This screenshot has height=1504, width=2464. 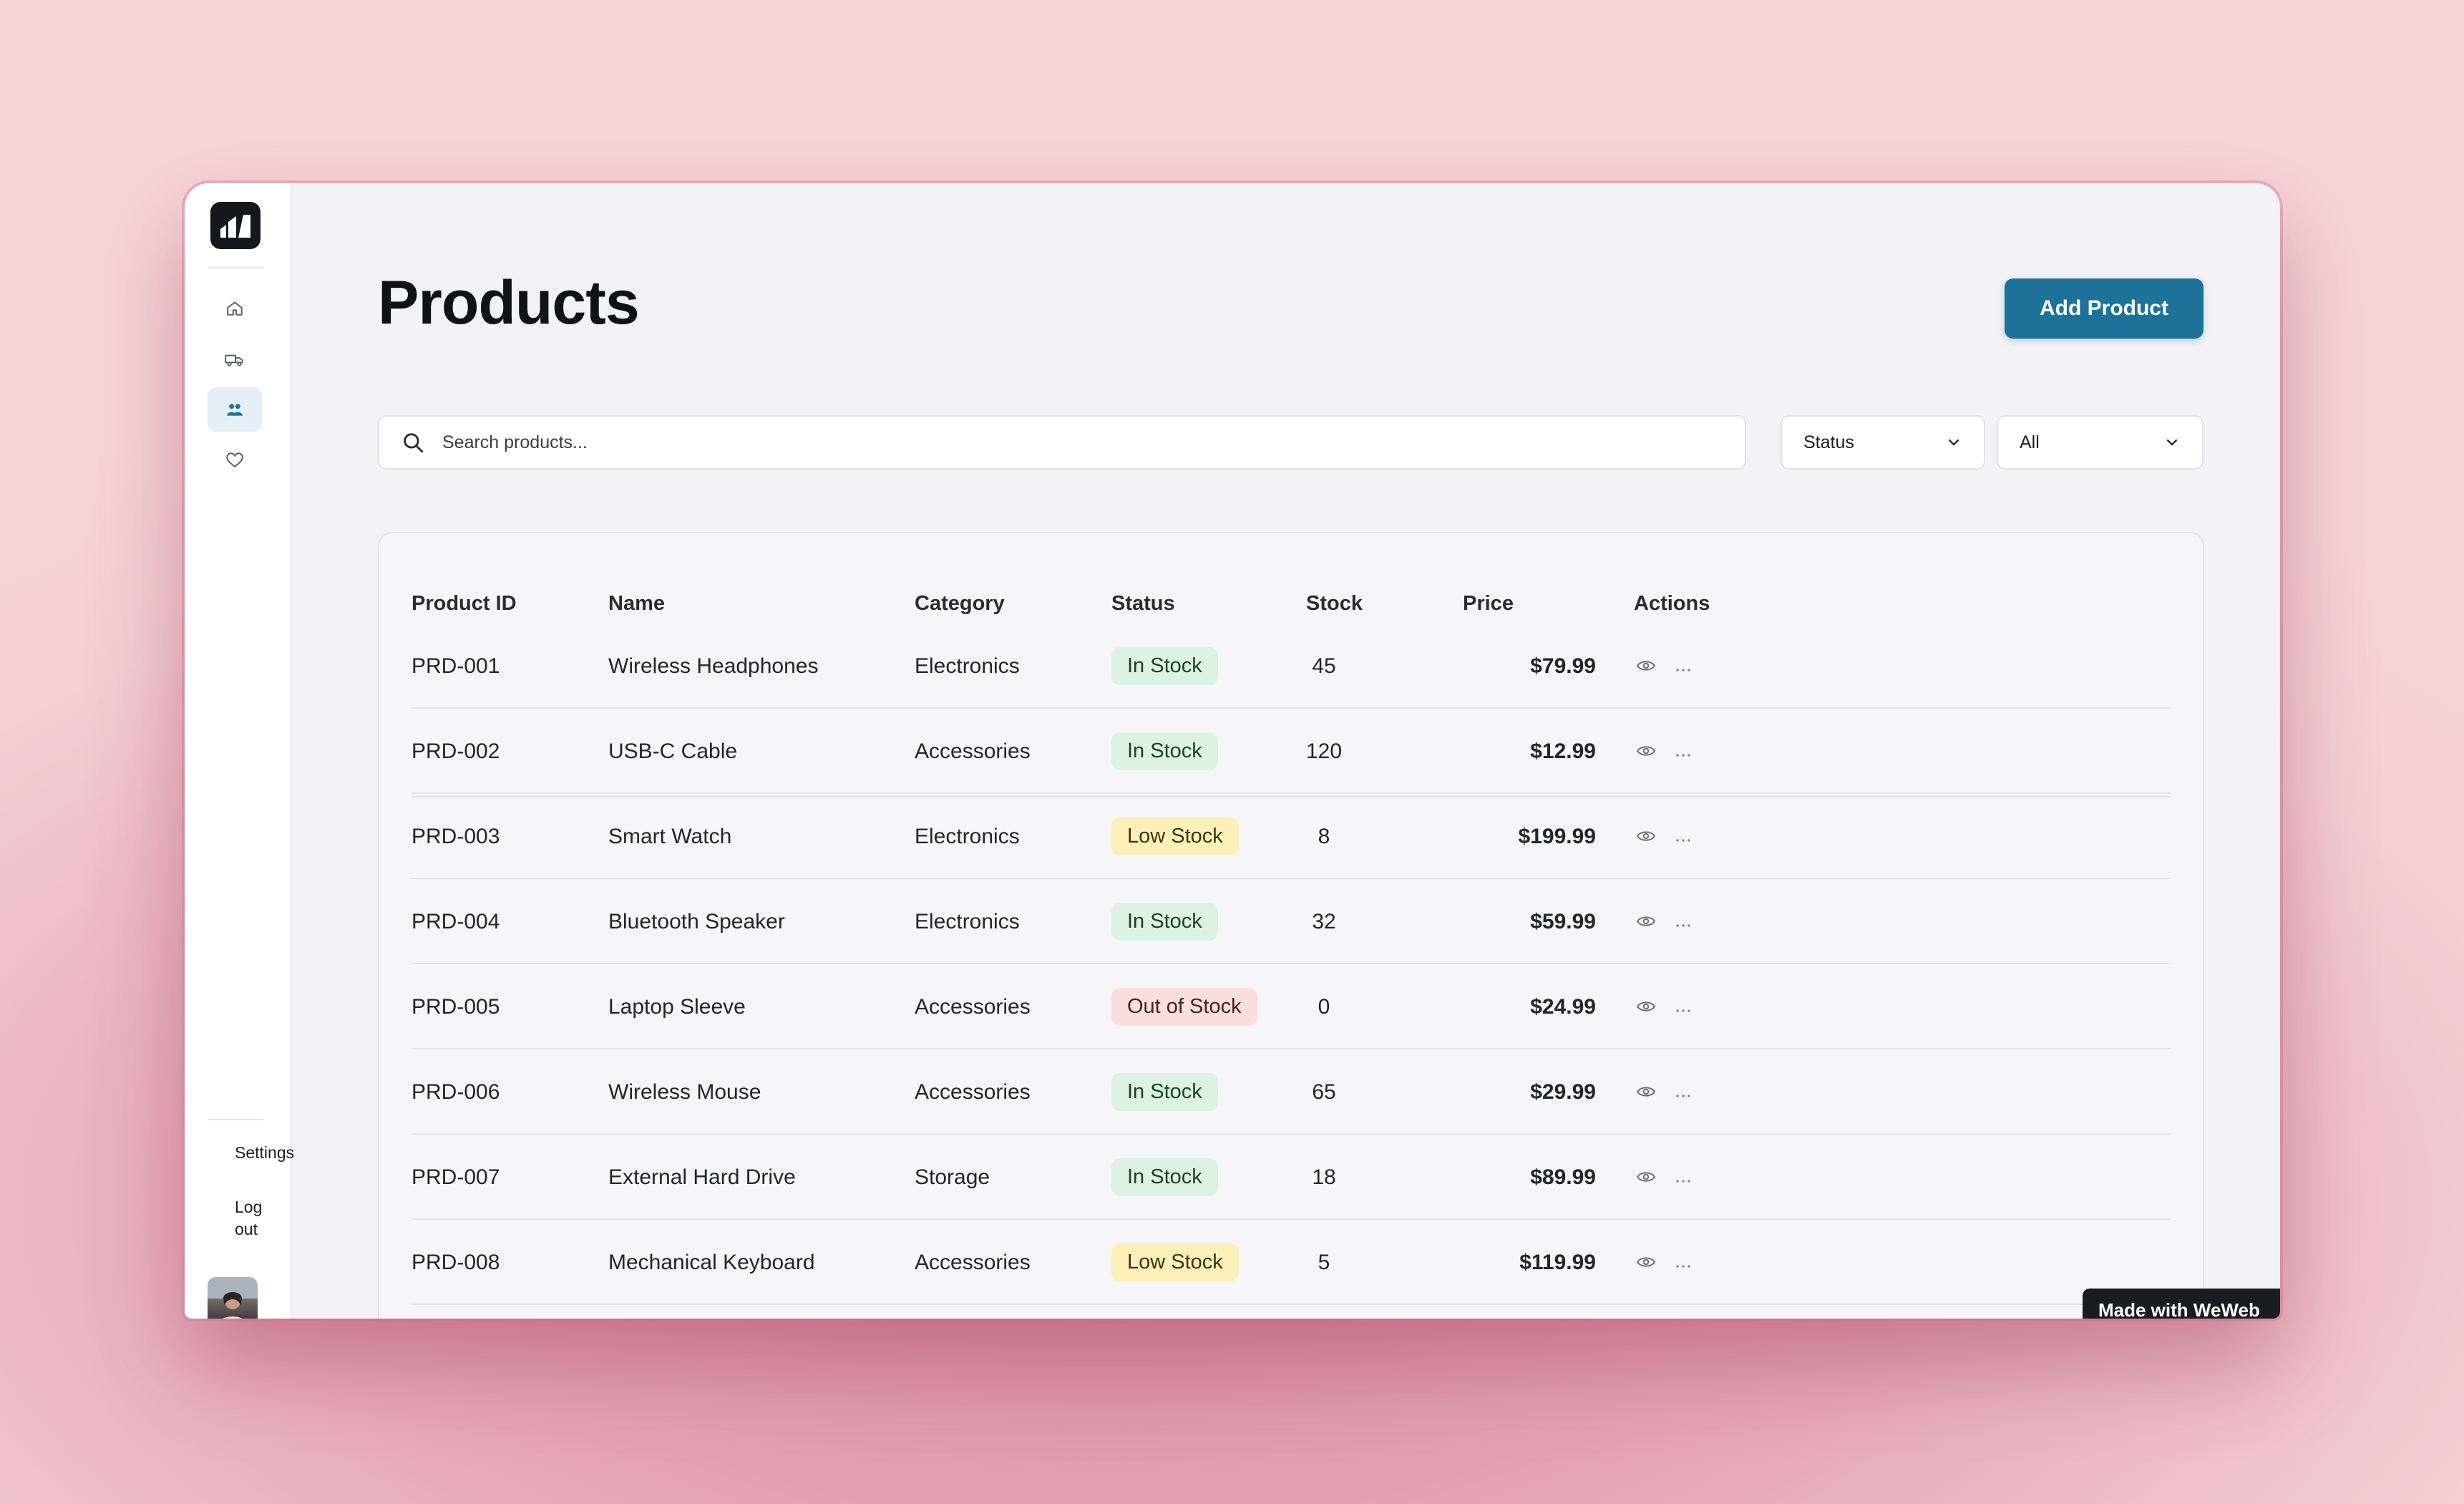 What do you see at coordinates (1324, 1262) in the screenshot?
I see `stock-cell: 5` at bounding box center [1324, 1262].